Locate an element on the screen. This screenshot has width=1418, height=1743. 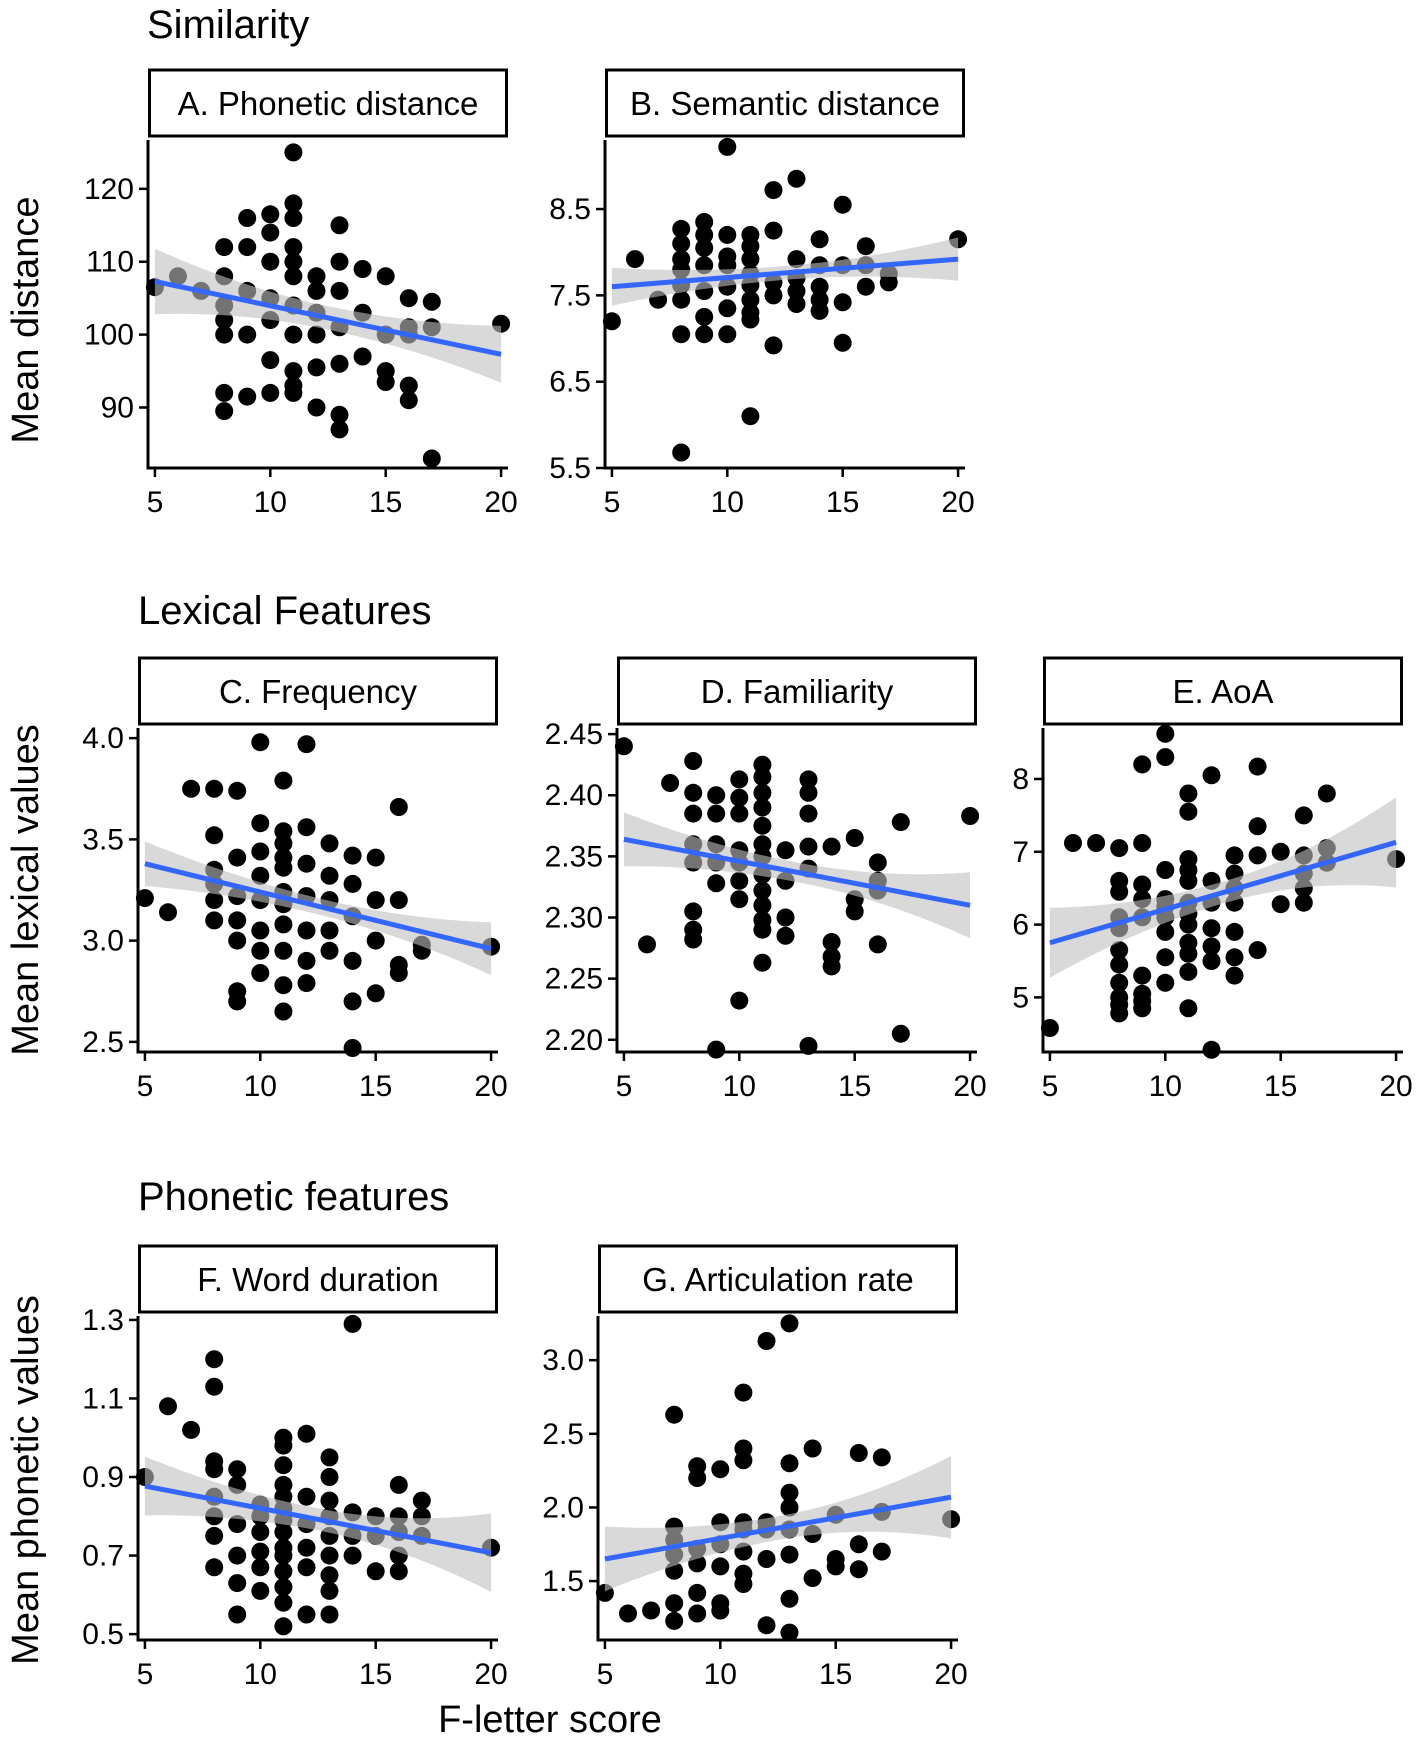
data-points is located at coordinates (318, 895).